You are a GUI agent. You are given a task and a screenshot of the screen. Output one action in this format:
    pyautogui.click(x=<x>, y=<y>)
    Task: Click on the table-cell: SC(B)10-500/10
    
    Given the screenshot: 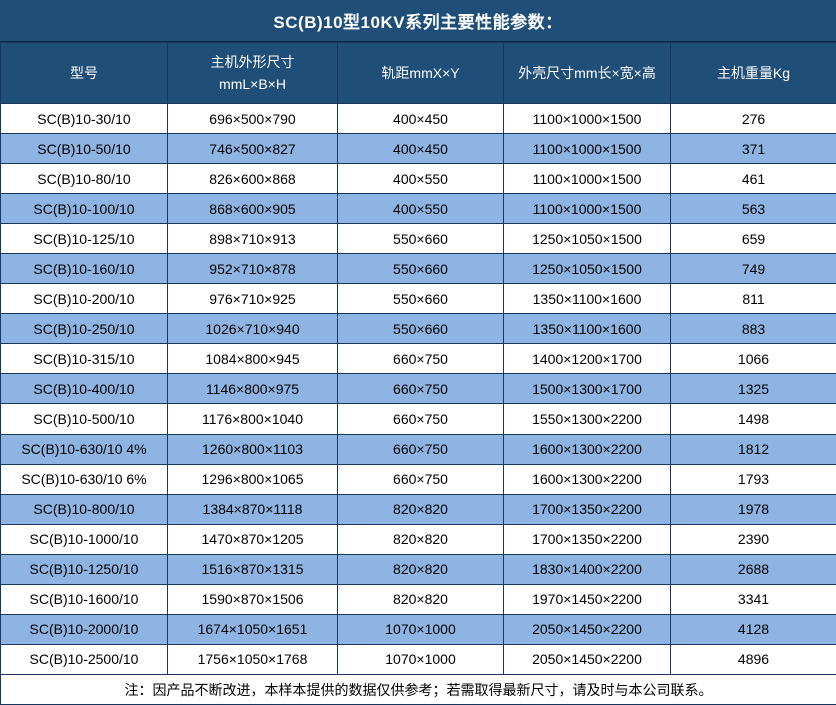 What is the action you would take?
    pyautogui.click(x=84, y=419)
    